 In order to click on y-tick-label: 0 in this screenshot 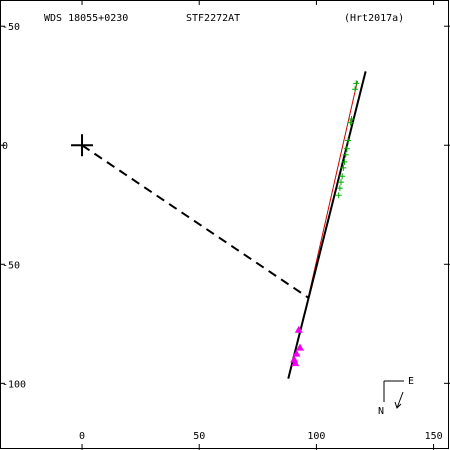, I will do `click(5, 146)`.